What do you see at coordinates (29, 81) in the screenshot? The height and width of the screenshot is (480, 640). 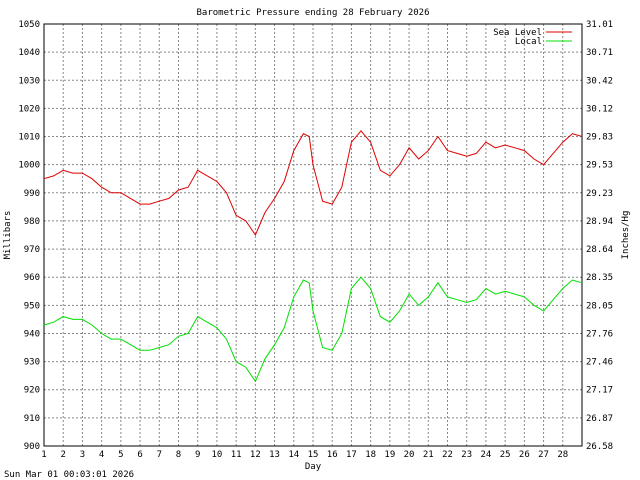 I see `y-tick-label-left: 1030` at bounding box center [29, 81].